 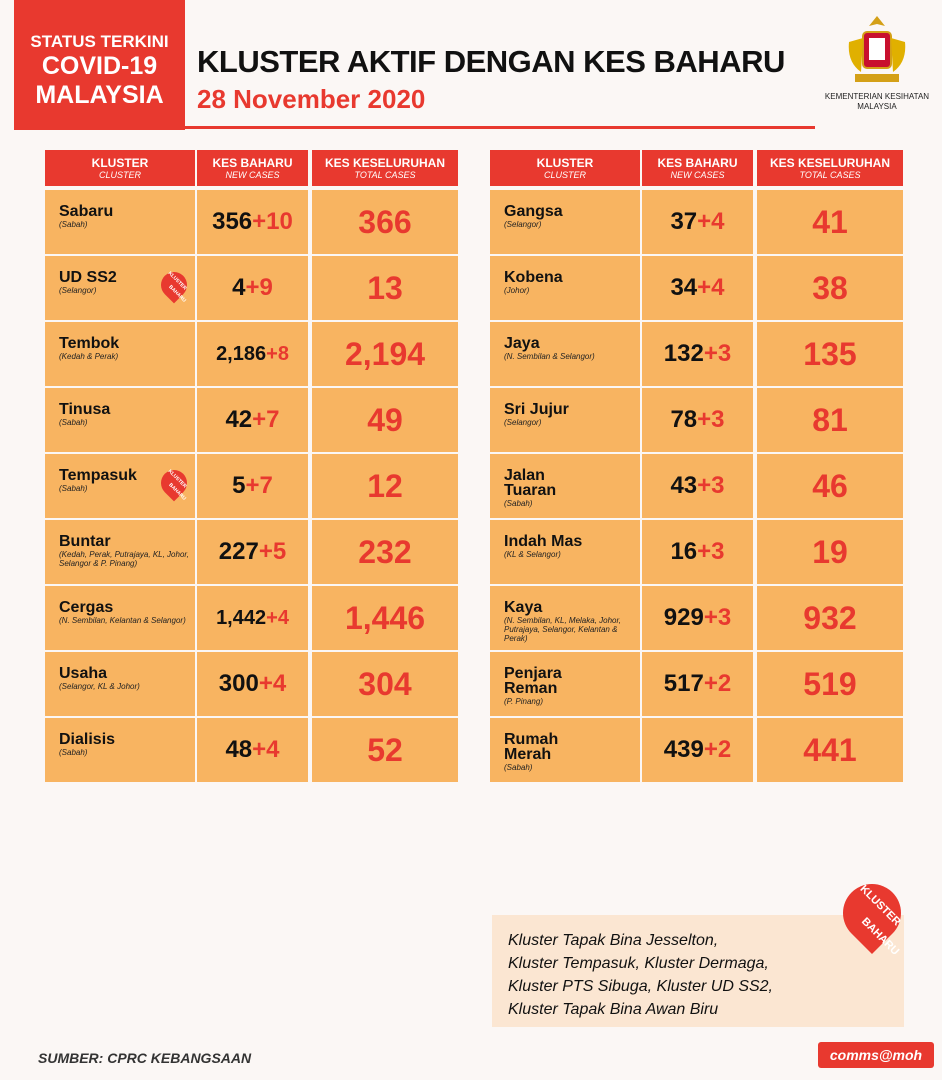 What do you see at coordinates (565, 288) in the screenshot?
I see `cluster-cell: Kobena (Johor)` at bounding box center [565, 288].